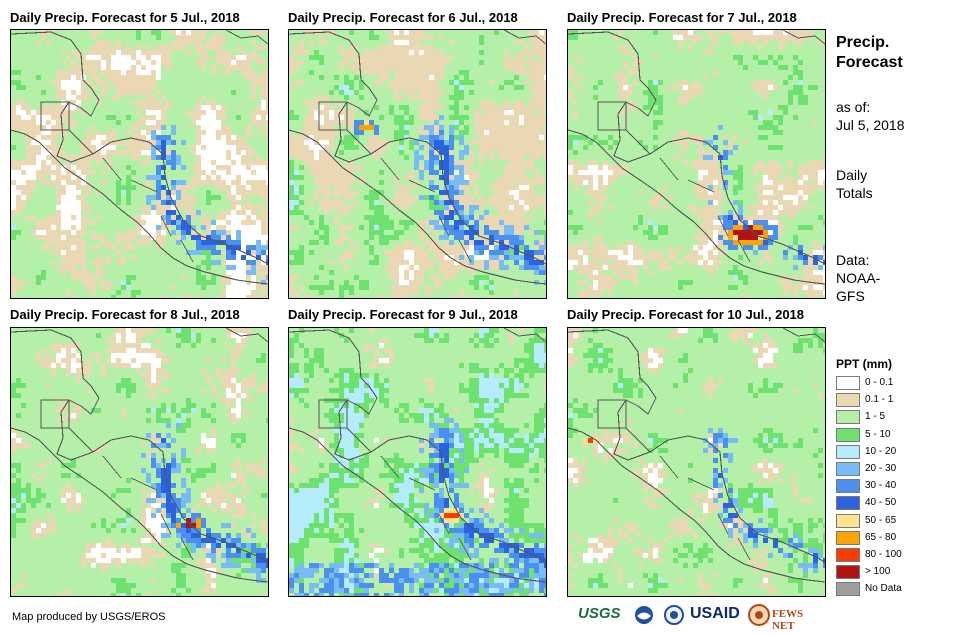 Image resolution: width=970 pixels, height=635 pixels. I want to click on legend-label: No Data, so click(883, 589).